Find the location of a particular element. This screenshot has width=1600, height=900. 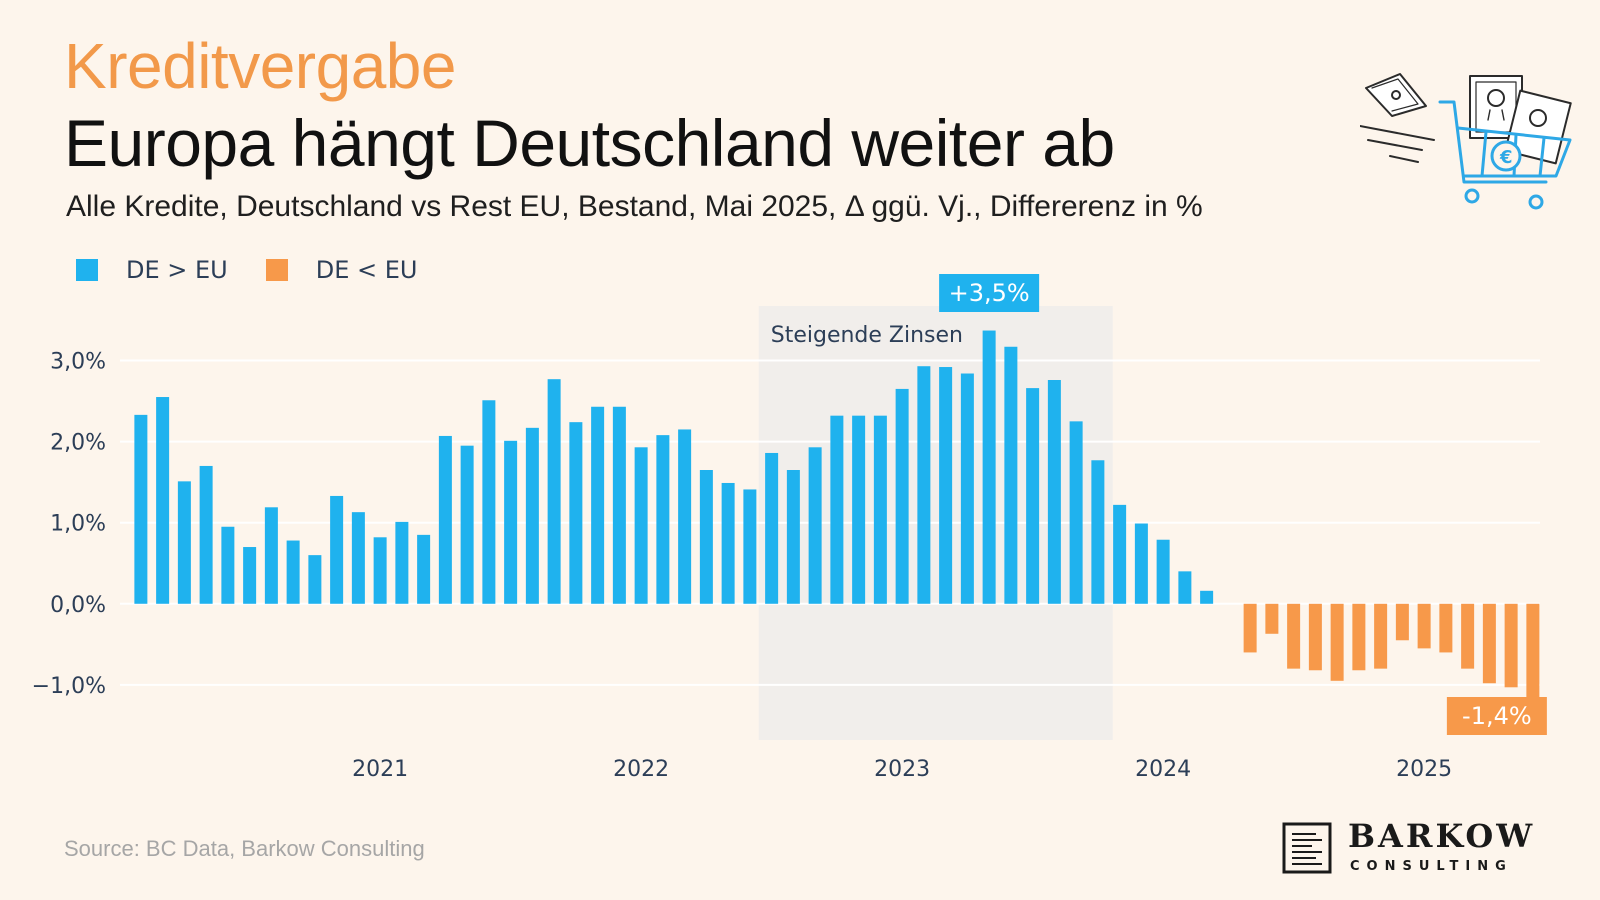

barkow-logo: BARKOW CONSULTING is located at coordinates (1412, 847).